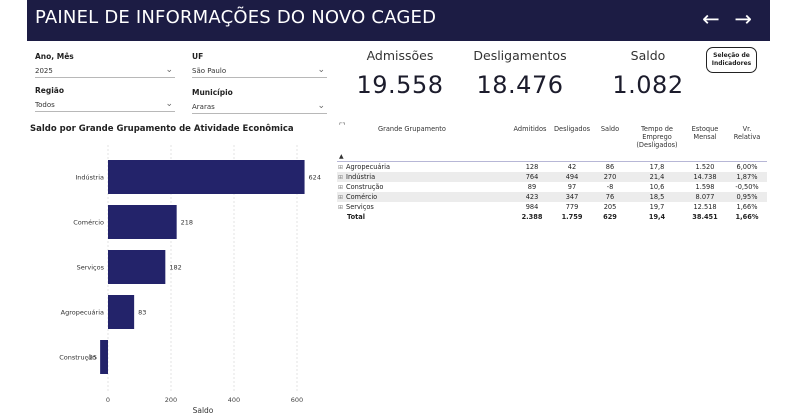 The image size is (800, 420). I want to click on data-label: 624, so click(315, 178).